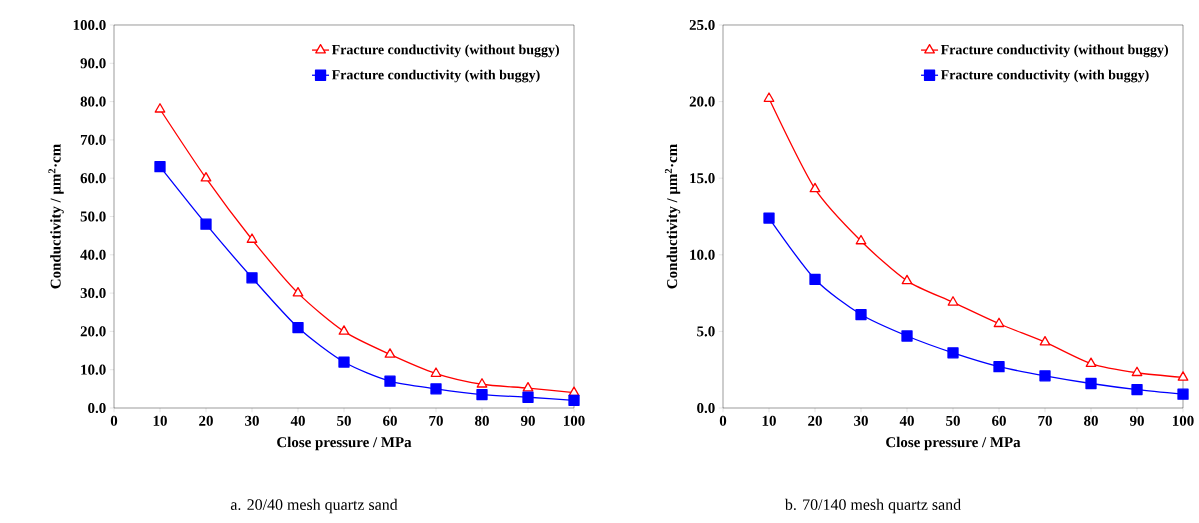 This screenshot has width=1199, height=523. Describe the element at coordinates (93, 63) in the screenshot. I see `y-tick-label: 90.0` at that location.